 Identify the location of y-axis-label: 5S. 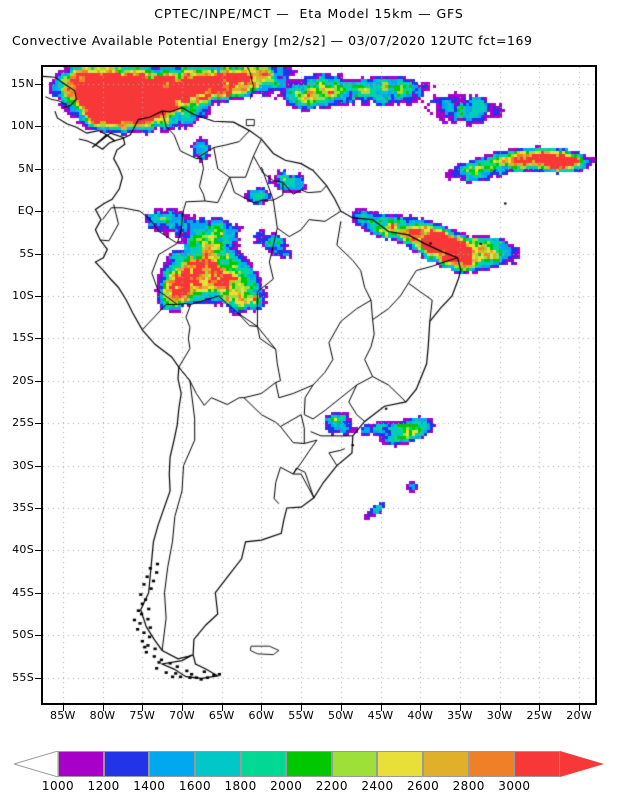
(26, 253).